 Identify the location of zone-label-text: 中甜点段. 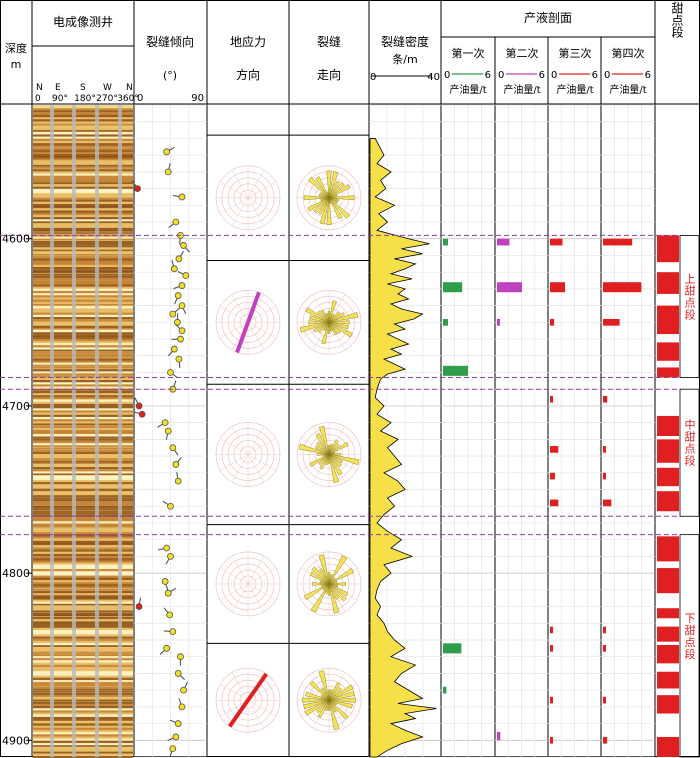
(690, 443).